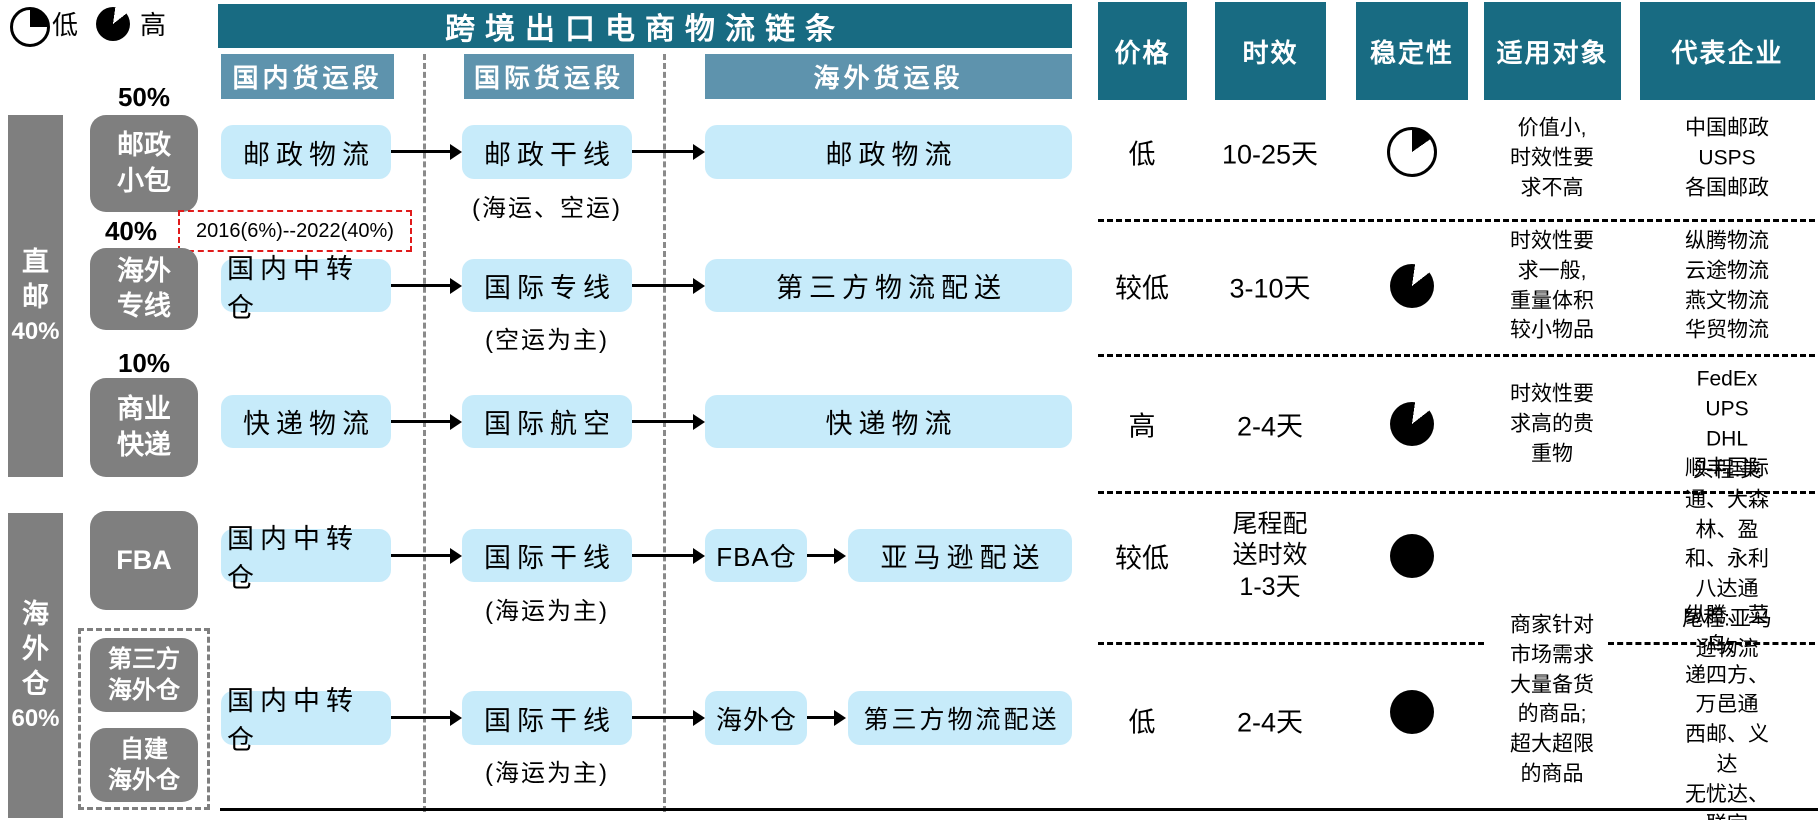  Describe the element at coordinates (1270, 288) in the screenshot. I see `time-value: 3-10天` at that location.